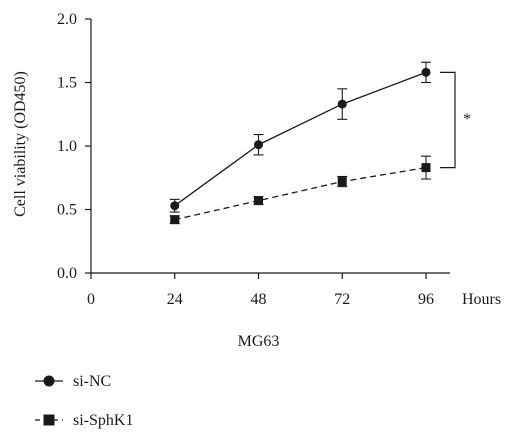 The image size is (521, 432). What do you see at coordinates (67, 83) in the screenshot?
I see `y-tick-label: 1.5` at bounding box center [67, 83].